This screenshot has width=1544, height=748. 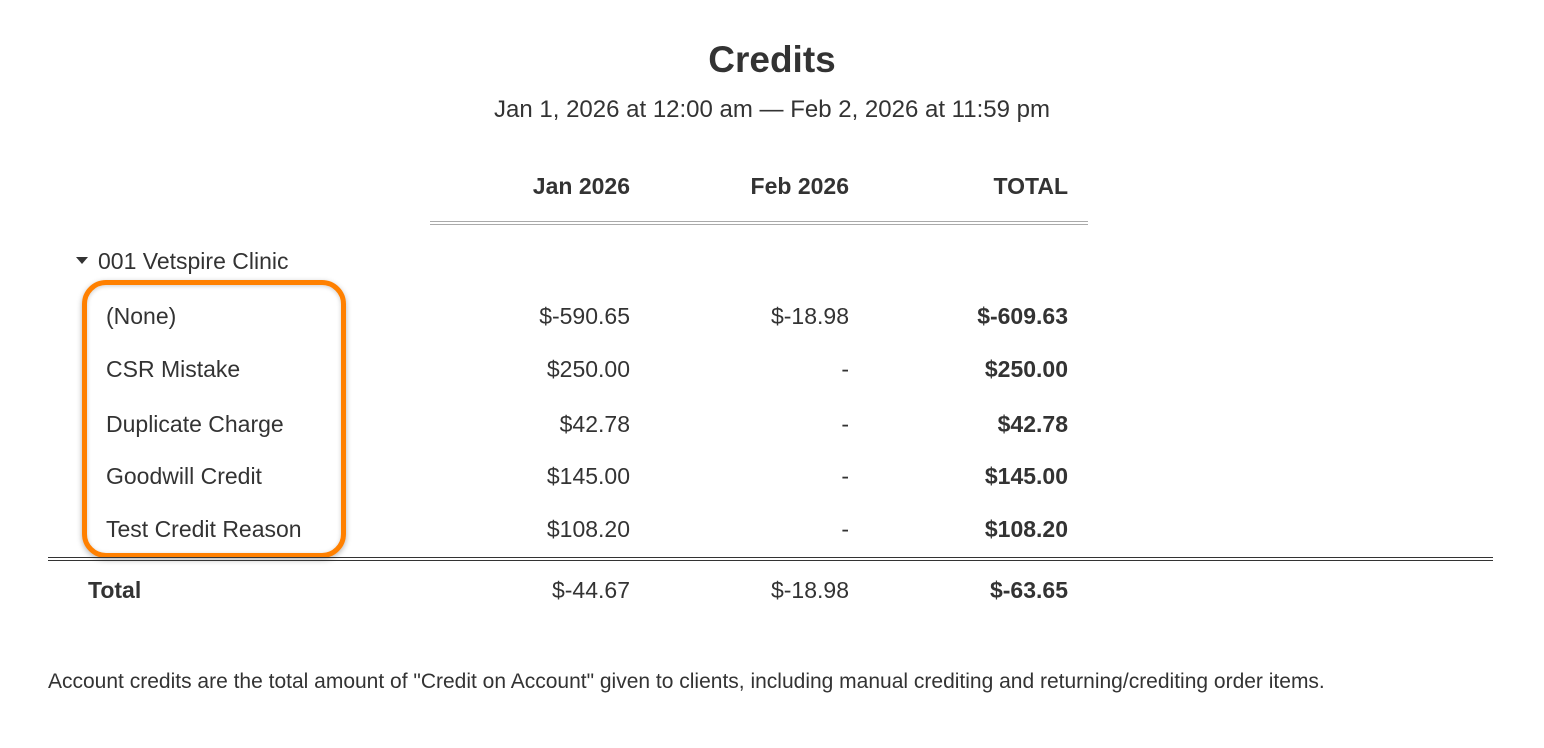 What do you see at coordinates (1032, 424) in the screenshot?
I see `row-total-value: $42.78` at bounding box center [1032, 424].